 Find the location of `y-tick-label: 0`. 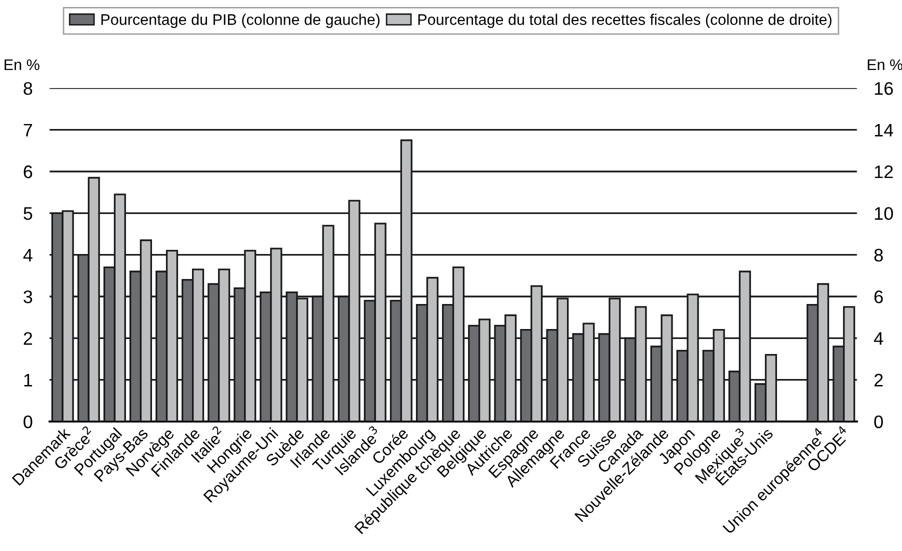

y-tick-label: 0 is located at coordinates (28, 421).